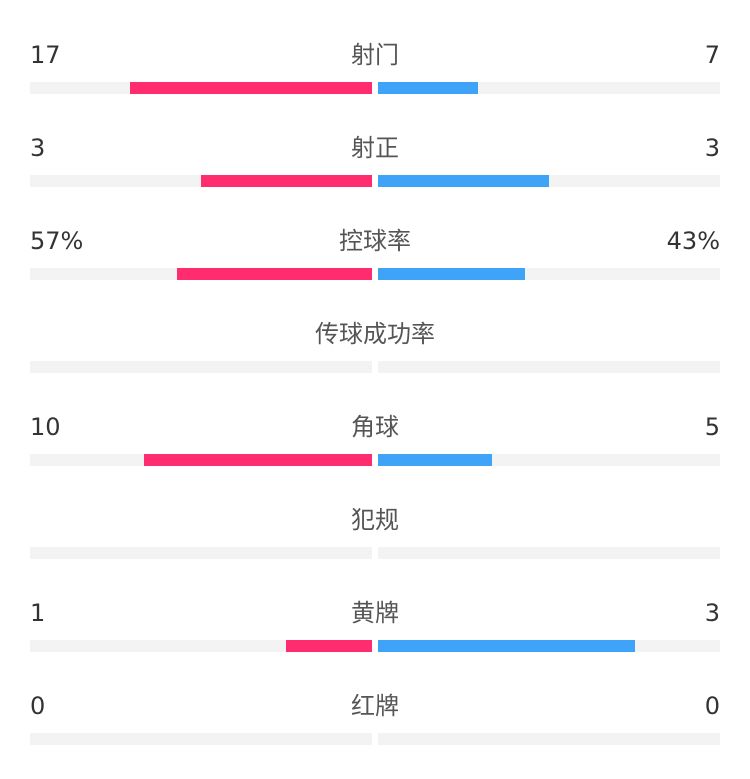 The image size is (750, 779). I want to click on home-value: 10, so click(45, 427).